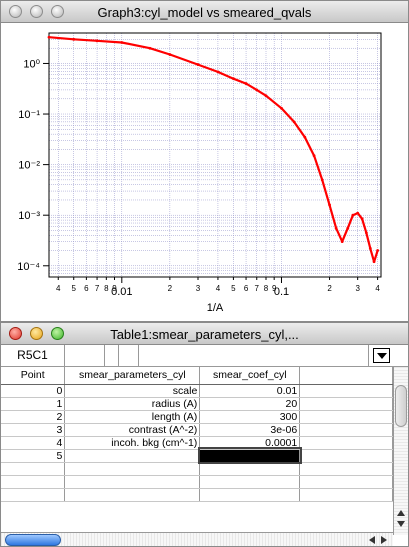 The width and height of the screenshot is (409, 547). Describe the element at coordinates (204, 12) in the screenshot. I see `graph-title-bar: Graph3:cyl_model vs smeared_qvals` at that location.